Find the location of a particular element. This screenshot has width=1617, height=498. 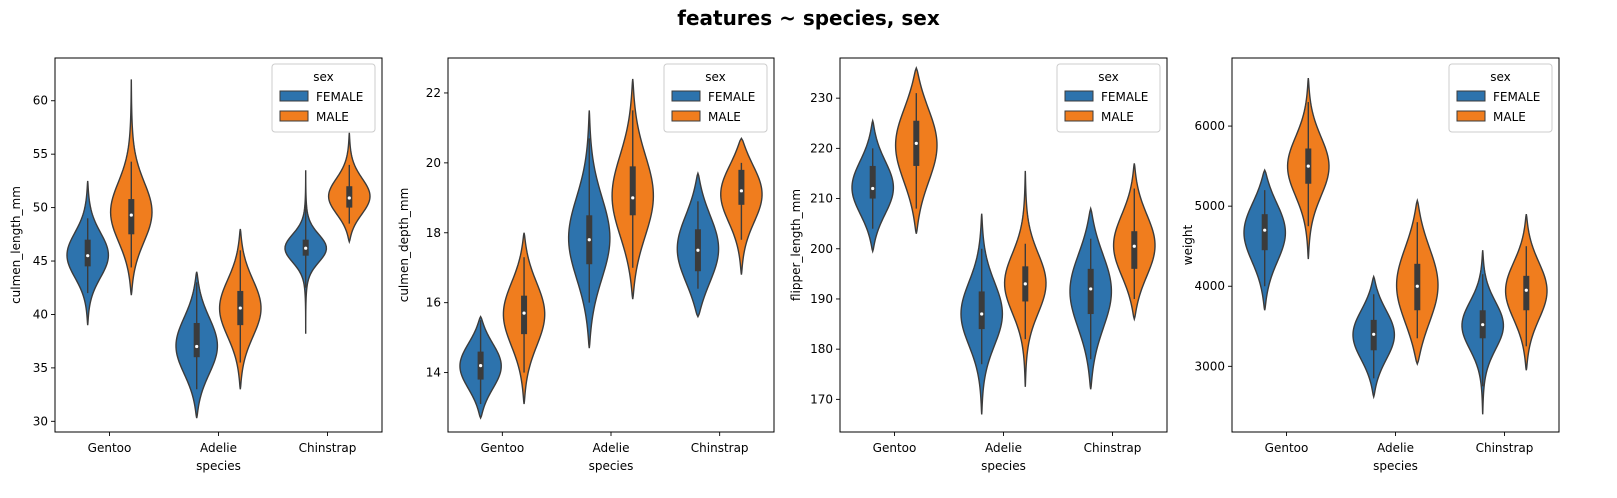

y-tick-label: 50 is located at coordinates (40, 208).